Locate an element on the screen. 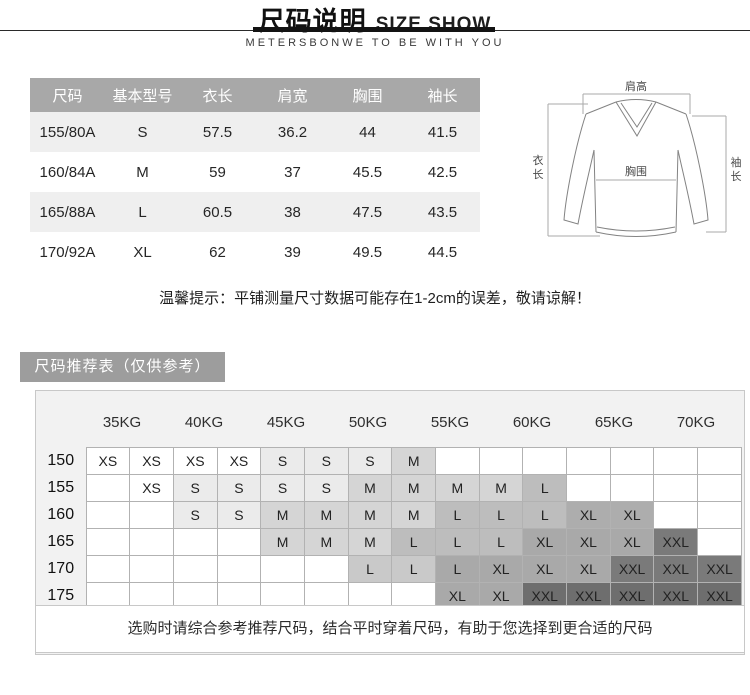  size-table-cell: L is located at coordinates (142, 212).